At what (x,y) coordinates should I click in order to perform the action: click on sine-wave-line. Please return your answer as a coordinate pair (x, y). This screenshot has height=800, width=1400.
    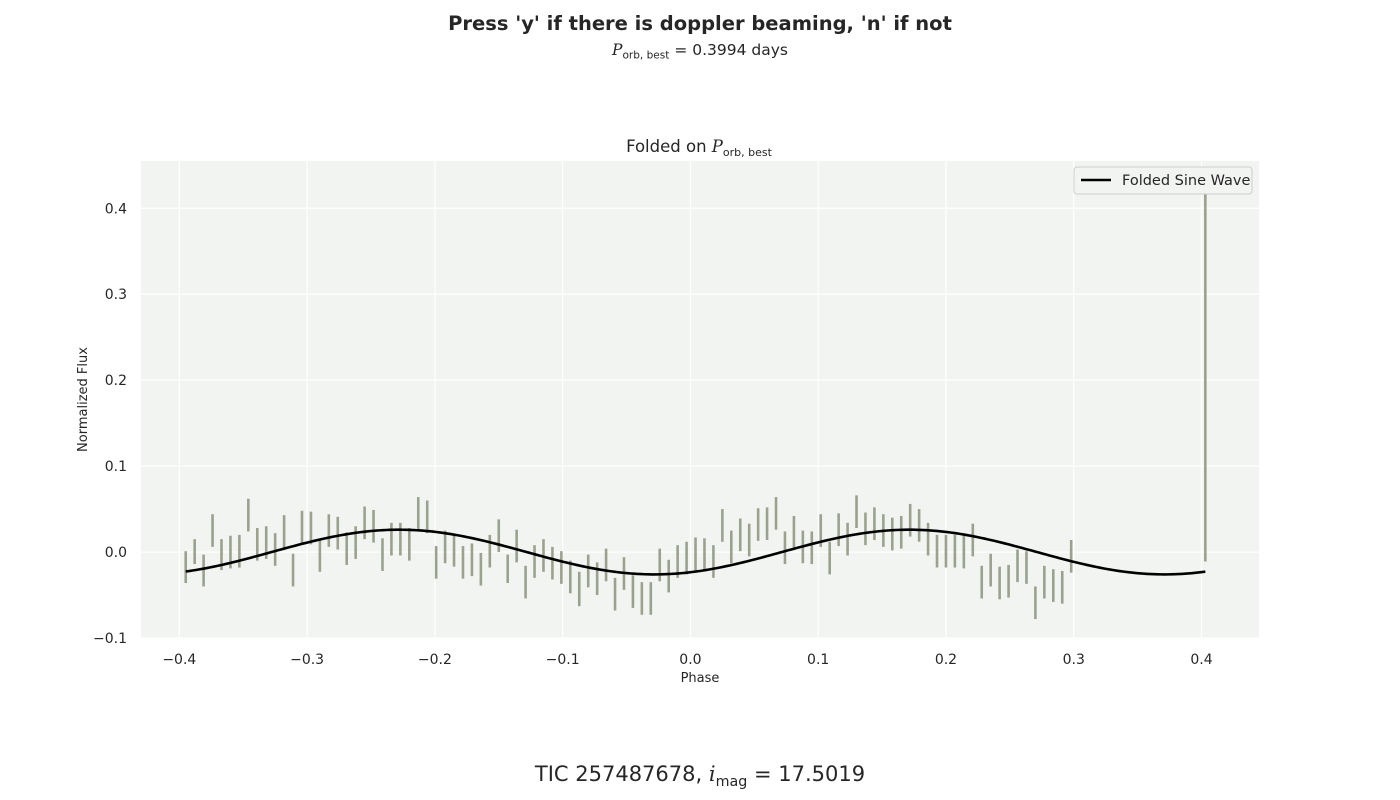
    Looking at the image, I should click on (695, 552).